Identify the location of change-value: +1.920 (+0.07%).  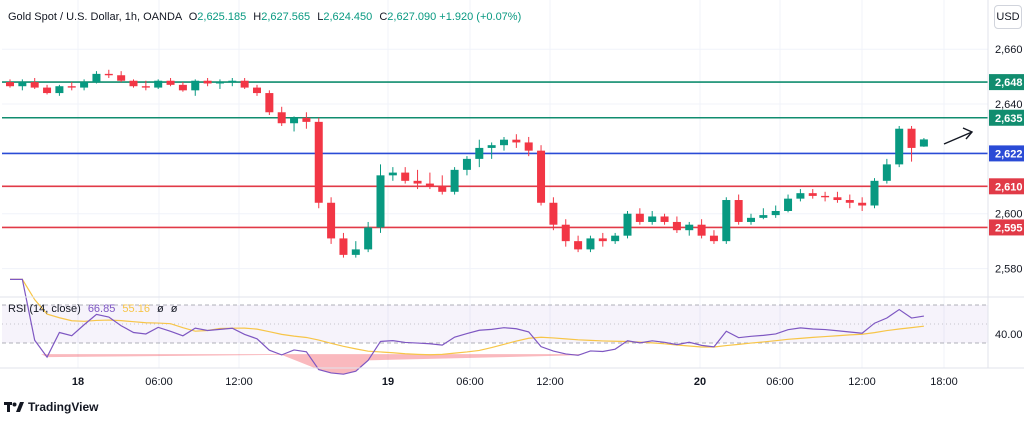
(480, 17).